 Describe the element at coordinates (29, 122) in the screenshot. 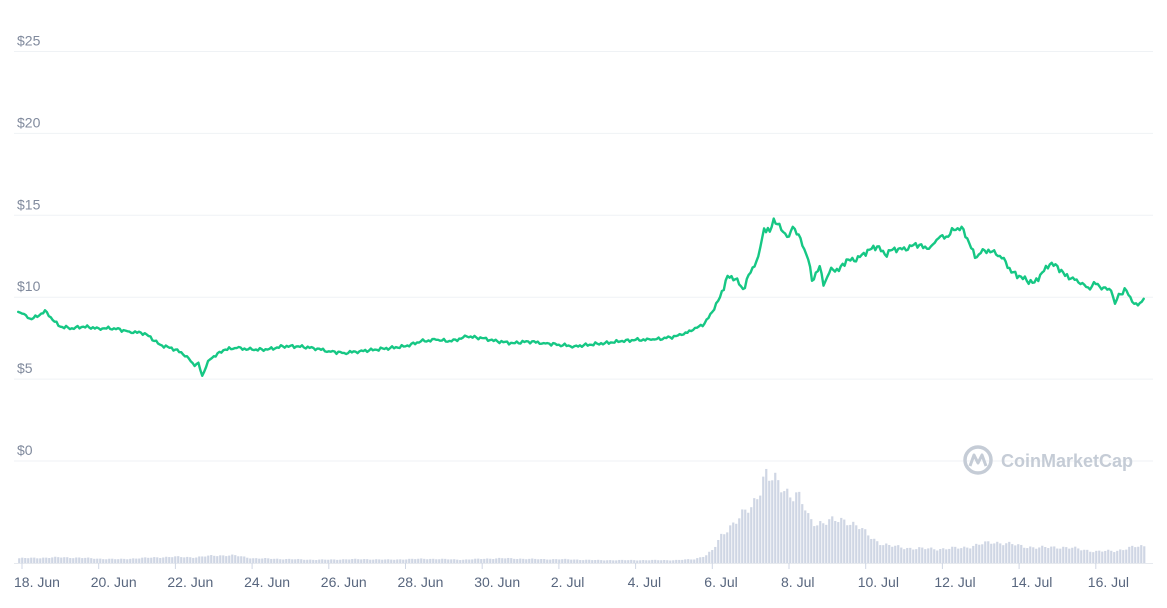

I see `y-tick-label: $20` at that location.